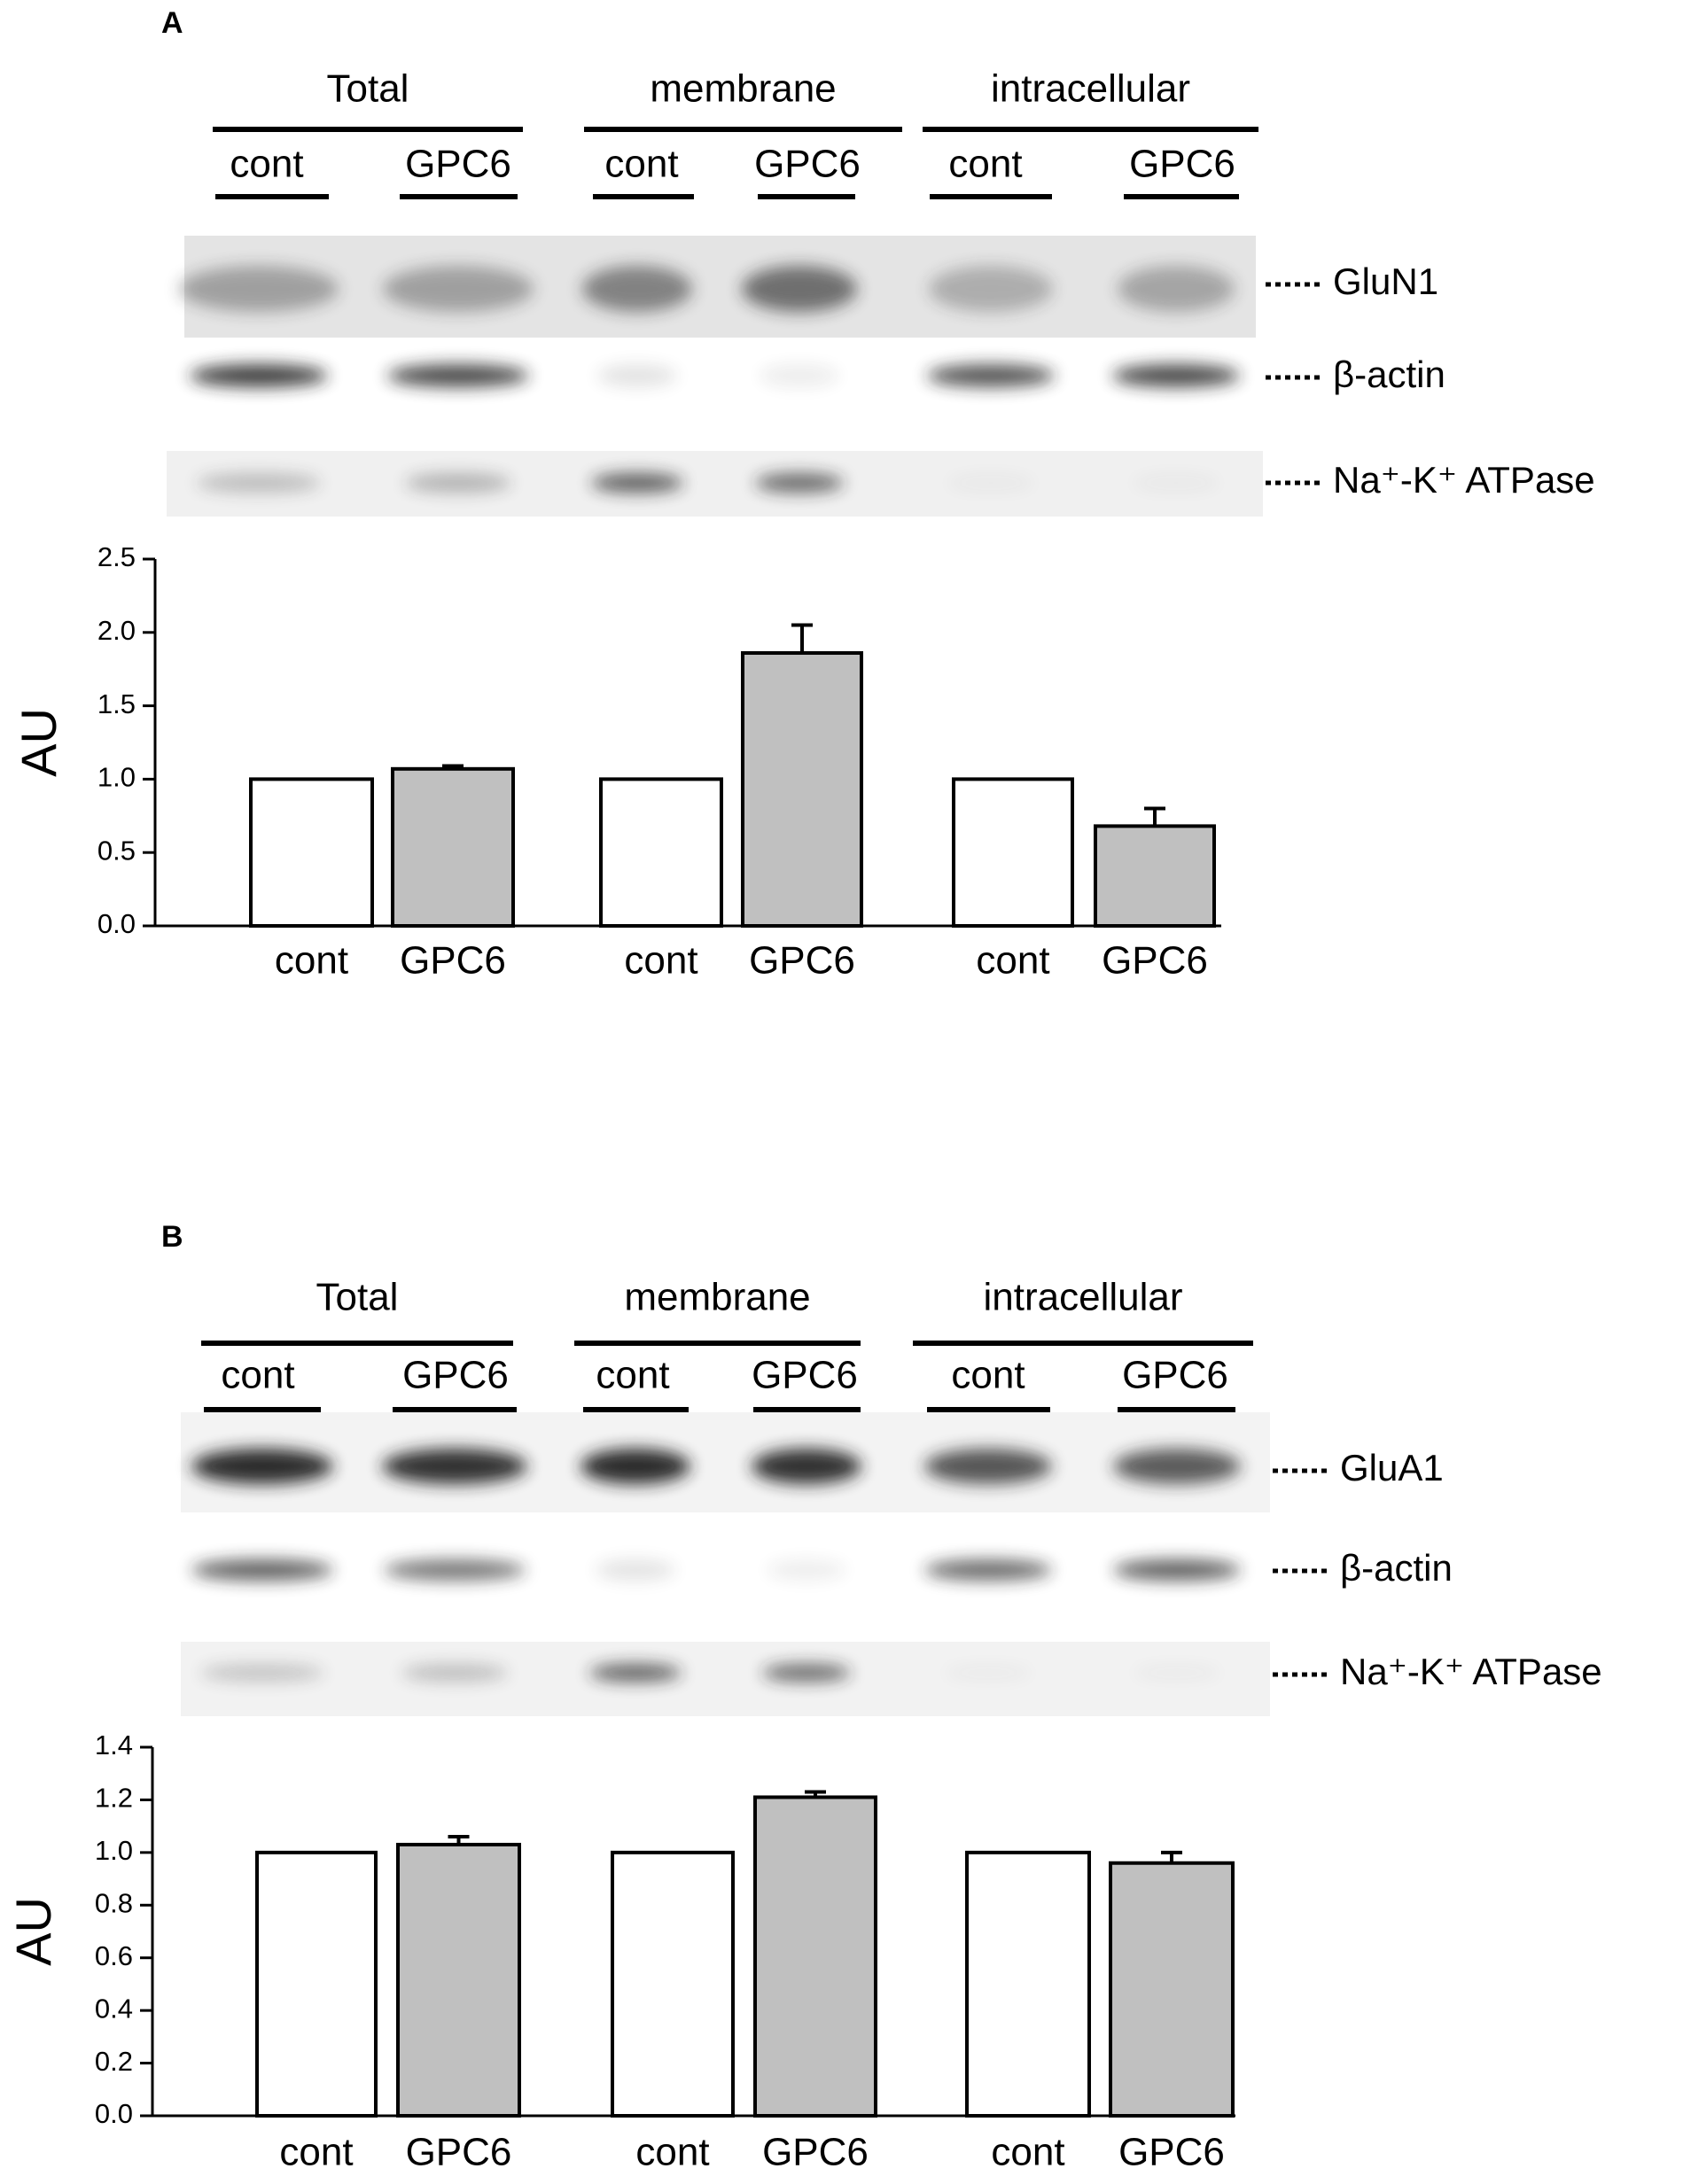  I want to click on y-tick-label: 0.5, so click(117, 850).